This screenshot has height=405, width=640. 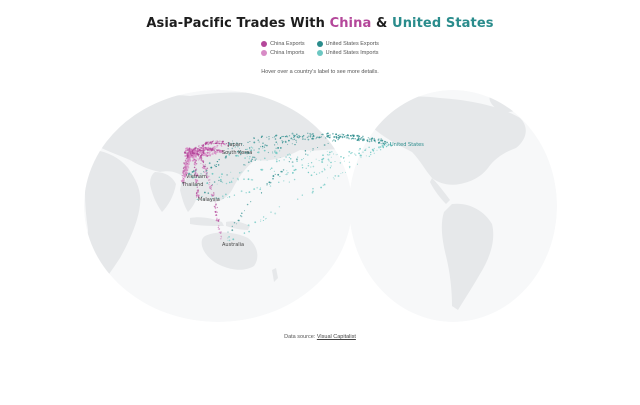 What do you see at coordinates (336, 337) in the screenshot?
I see `source-link: Visual Capitalist` at bounding box center [336, 337].